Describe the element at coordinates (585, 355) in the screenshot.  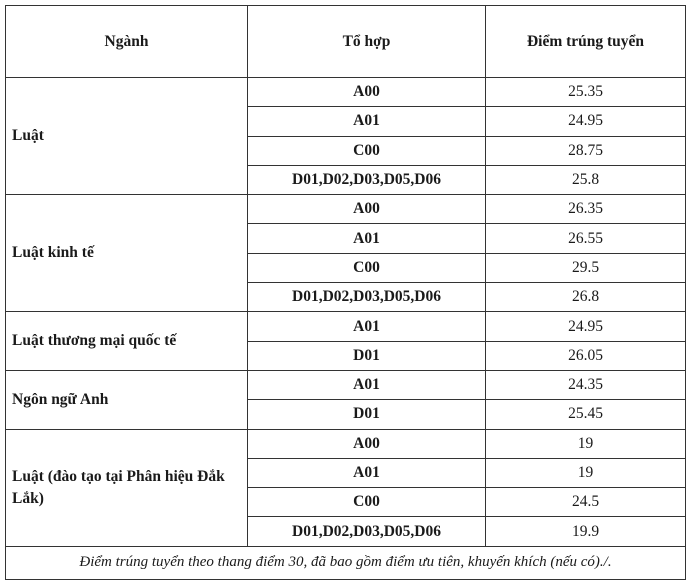
I see `score-cell: 26.05` at that location.